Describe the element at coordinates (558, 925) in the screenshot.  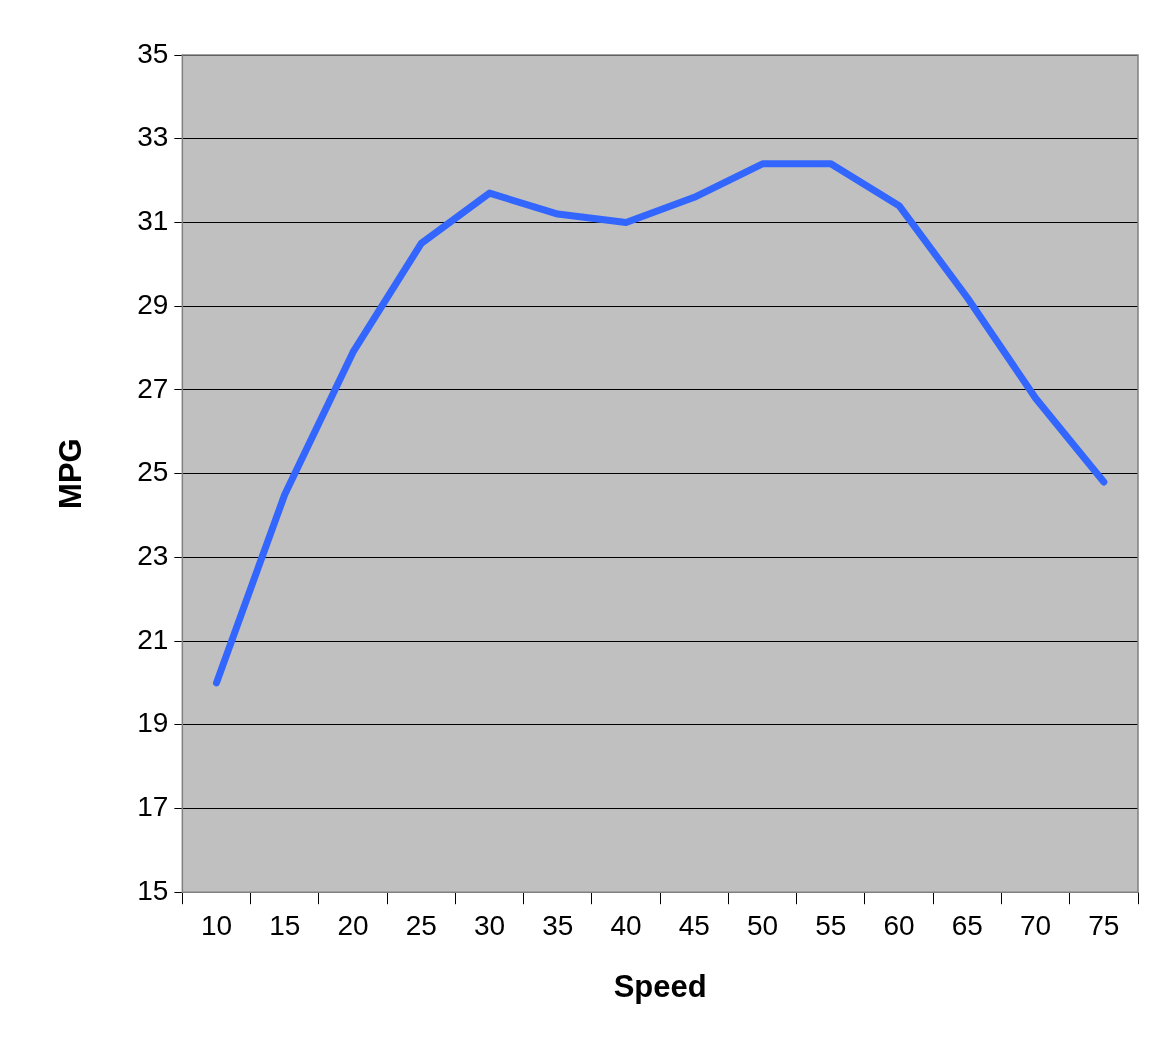
I see `x-tick-label: 35` at that location.